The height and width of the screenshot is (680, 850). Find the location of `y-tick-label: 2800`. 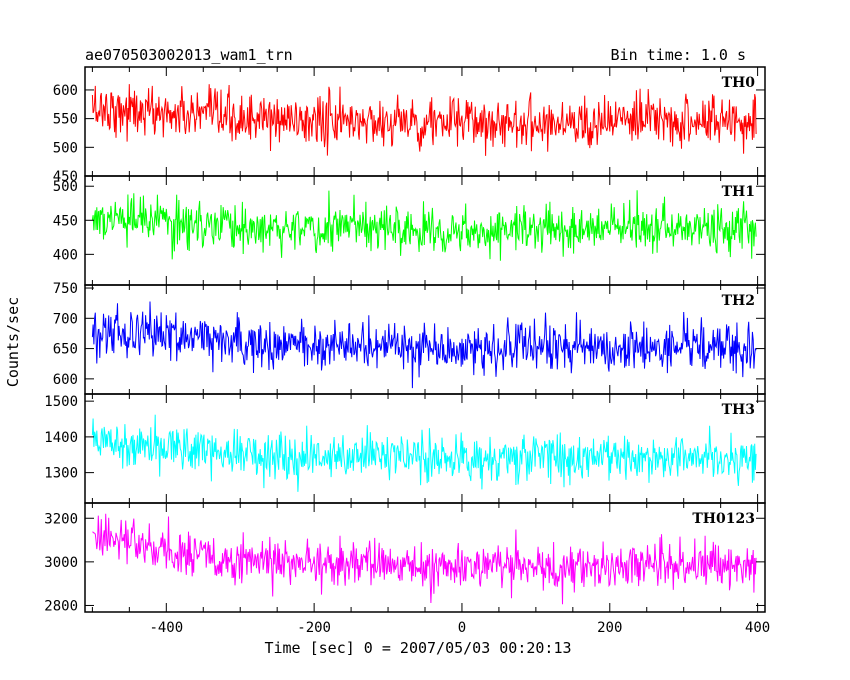

y-tick-label: 2800 is located at coordinates (61, 606).